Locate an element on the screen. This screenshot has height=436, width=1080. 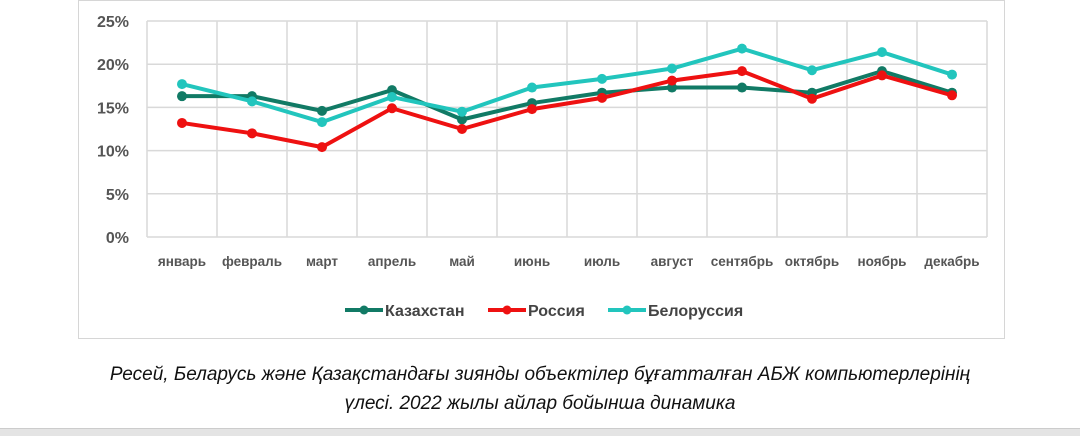
x-tick-label: май is located at coordinates (462, 261).